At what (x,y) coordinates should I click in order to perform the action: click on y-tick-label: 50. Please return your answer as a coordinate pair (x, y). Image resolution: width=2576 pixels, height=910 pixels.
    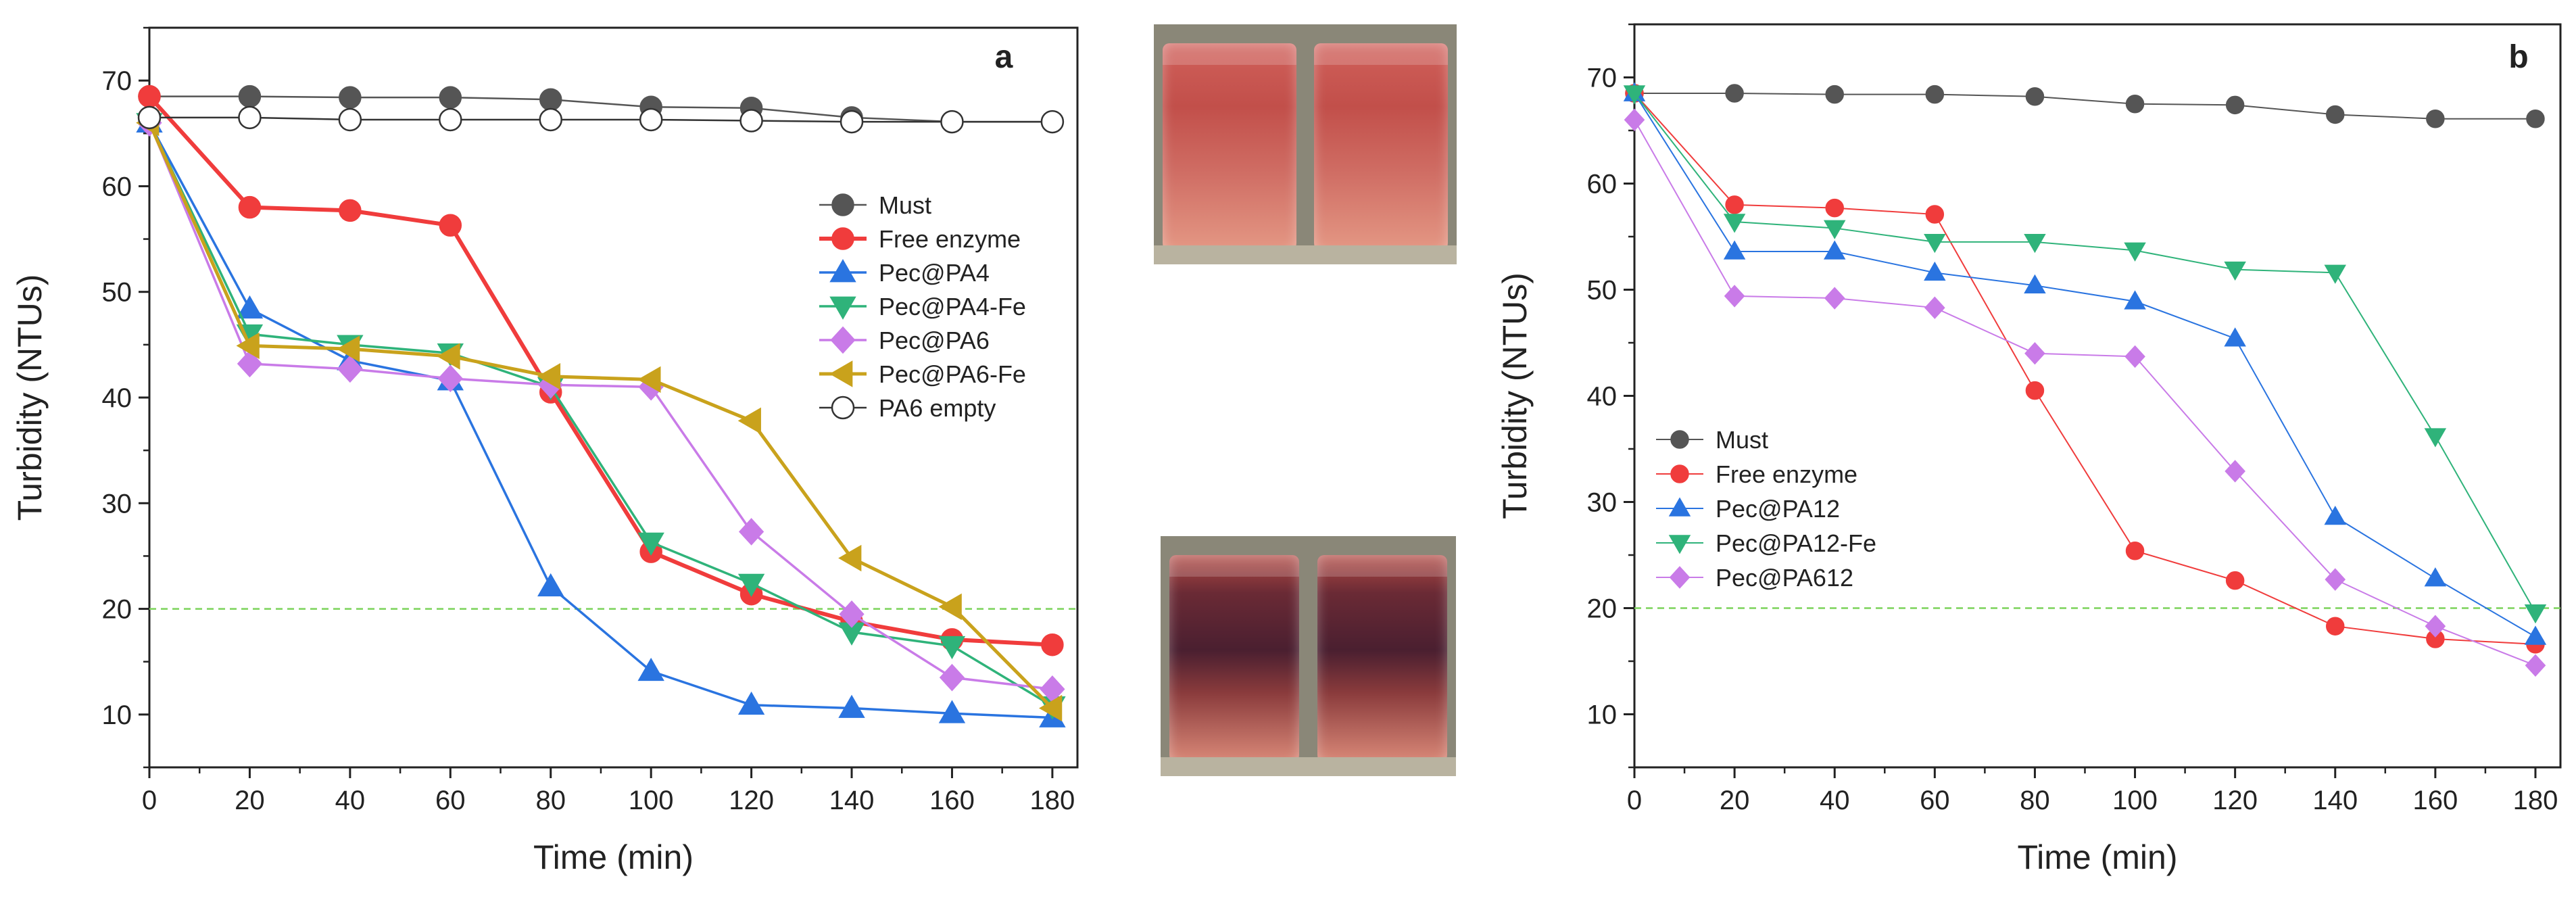
    Looking at the image, I should click on (117, 293).